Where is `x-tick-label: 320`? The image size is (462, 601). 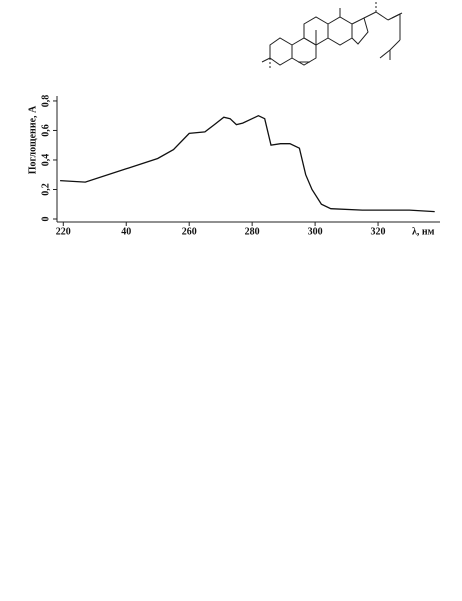 x-tick-label: 320 is located at coordinates (378, 231).